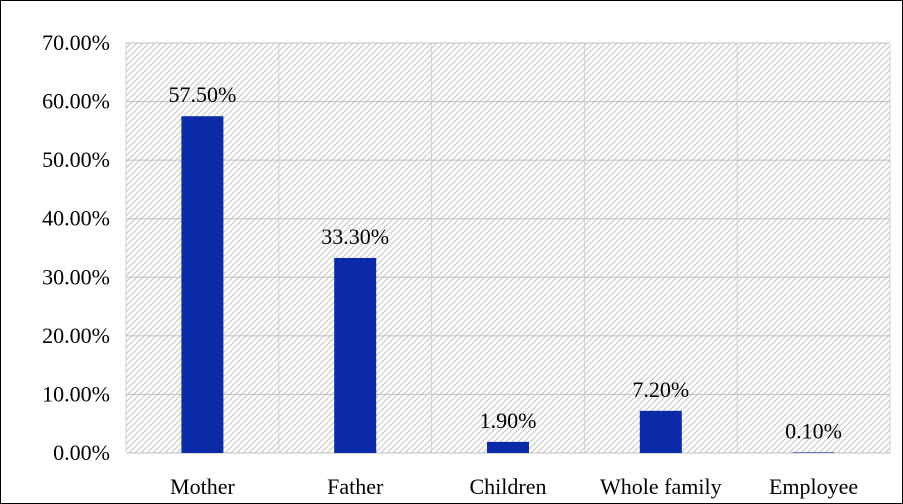 This screenshot has height=504, width=903. Describe the element at coordinates (508, 447) in the screenshot. I see `bar-children` at that location.